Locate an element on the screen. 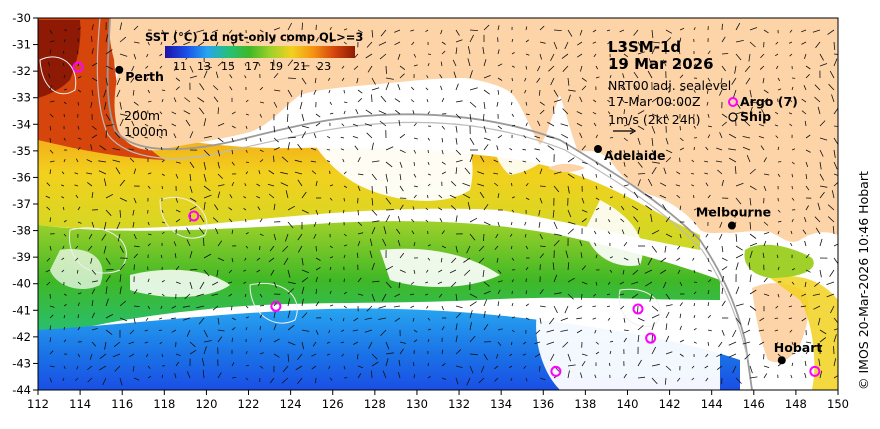  x-tick-label: 114 is located at coordinates (80, 404).